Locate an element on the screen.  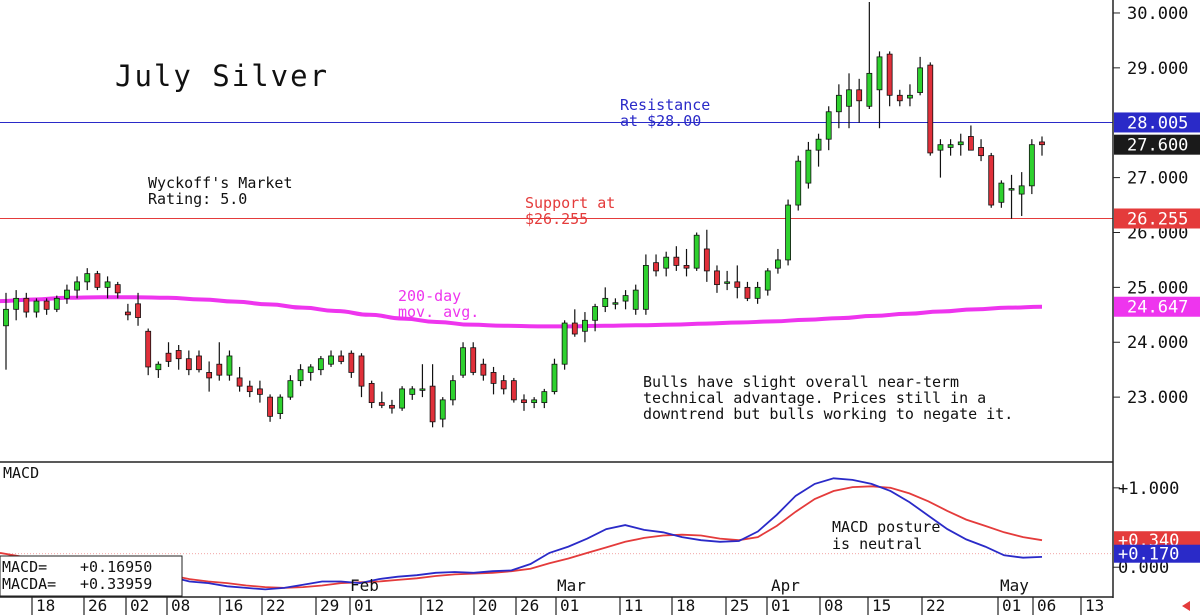
arrow-left-icon is located at coordinates (1186, 606).